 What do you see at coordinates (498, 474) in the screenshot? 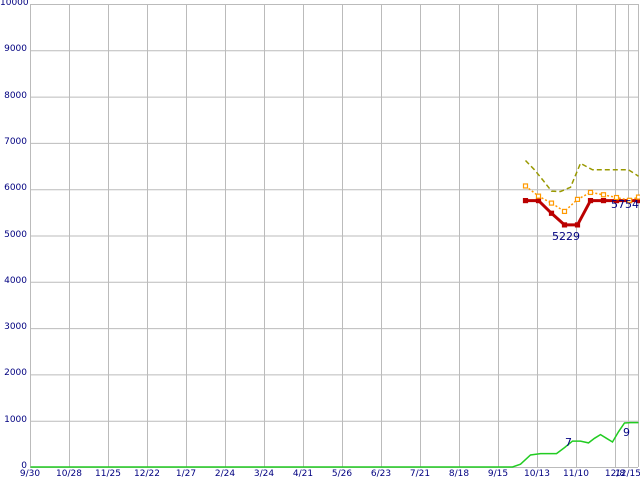
I see `x-axis-label-9-15: 9/15` at bounding box center [498, 474].